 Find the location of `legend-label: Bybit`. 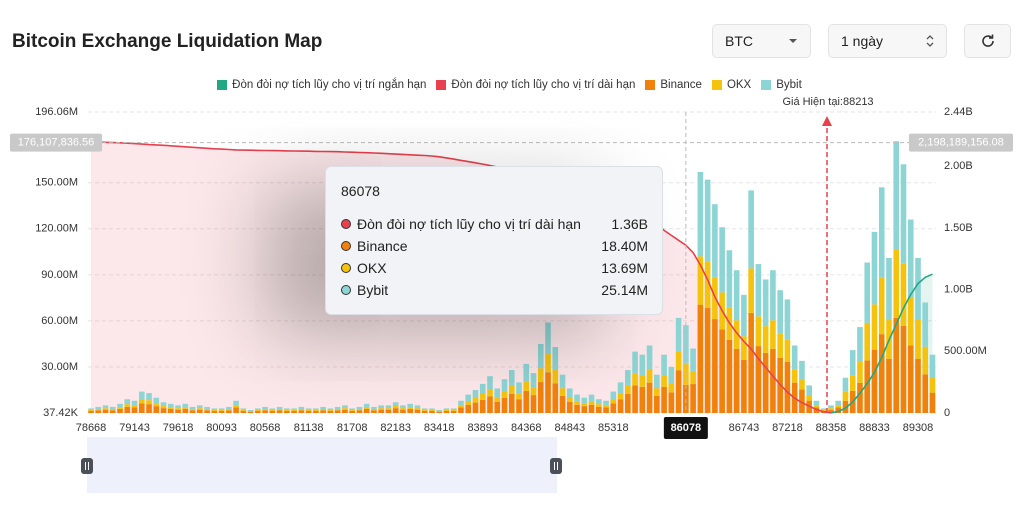

legend-label: Bybit is located at coordinates (789, 85).